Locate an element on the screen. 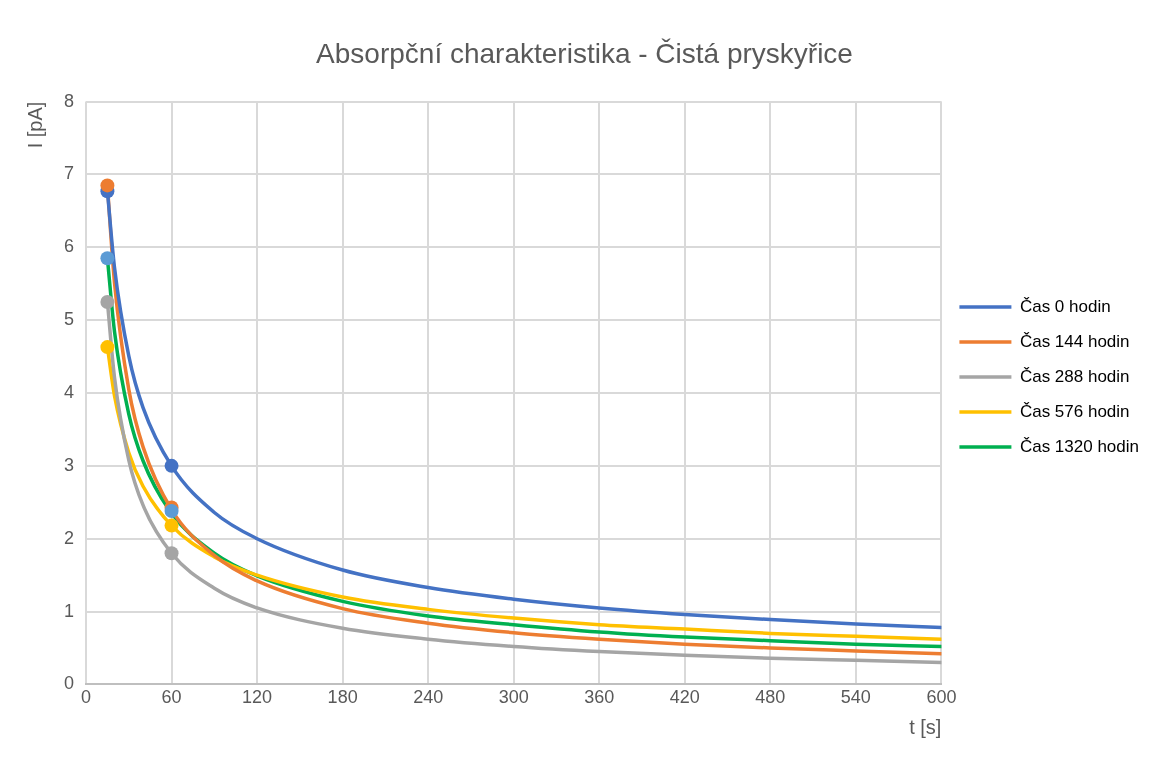 The width and height of the screenshot is (1169, 764). y-tick-label: 0 is located at coordinates (69, 683).